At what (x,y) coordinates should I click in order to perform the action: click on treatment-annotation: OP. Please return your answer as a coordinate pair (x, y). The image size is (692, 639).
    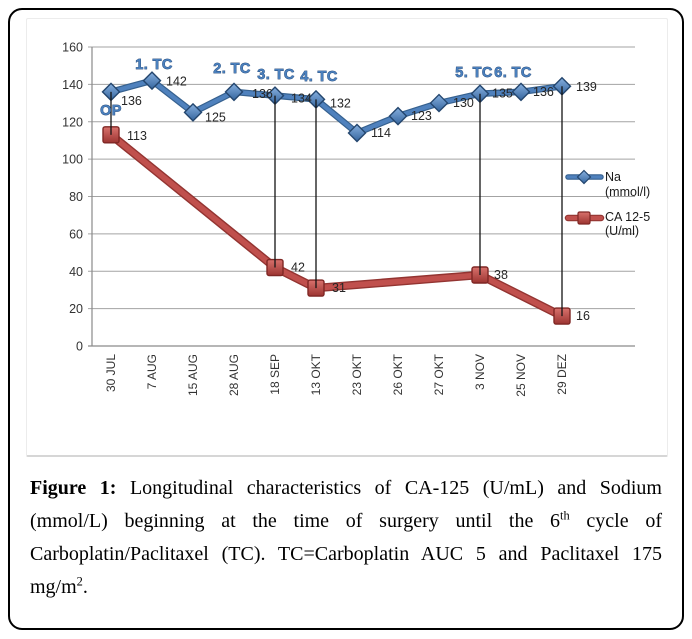
    Looking at the image, I should click on (111, 111).